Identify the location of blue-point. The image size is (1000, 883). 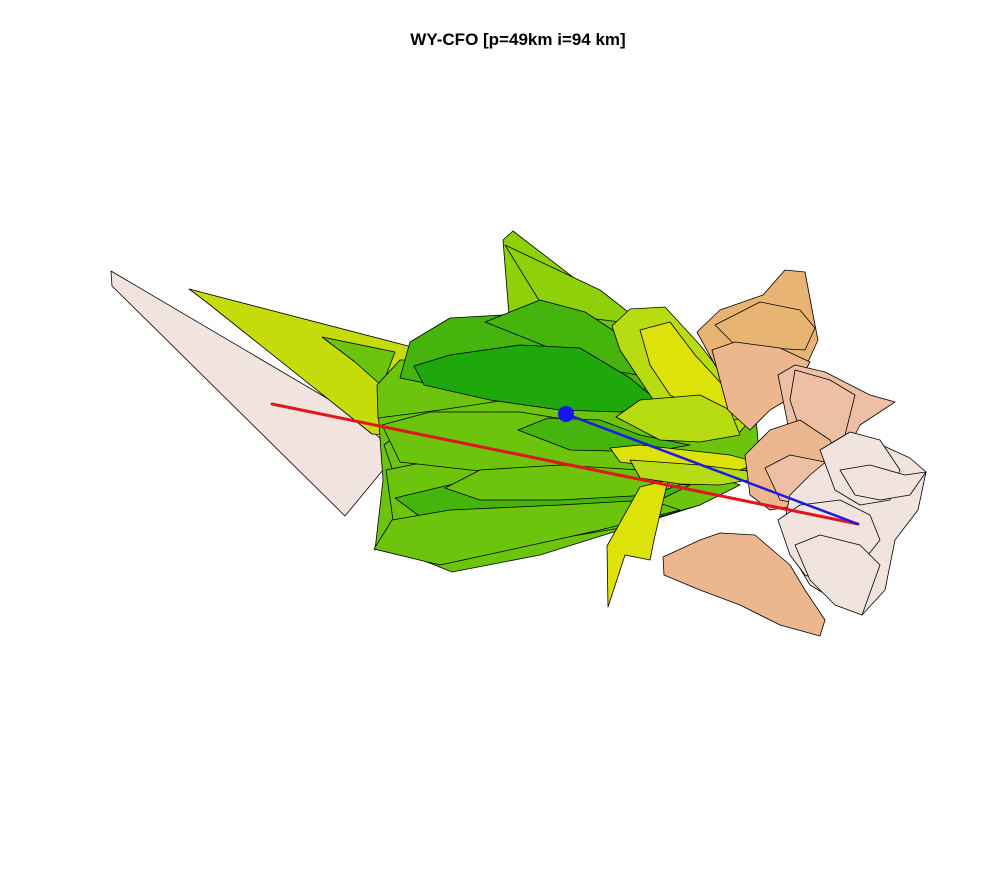
(566, 414).